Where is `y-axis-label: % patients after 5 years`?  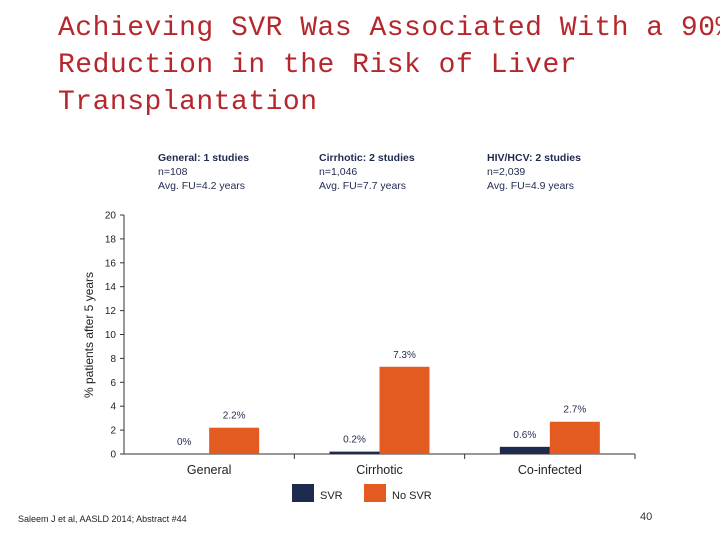
y-axis-label: % patients after 5 years is located at coordinates (89, 335).